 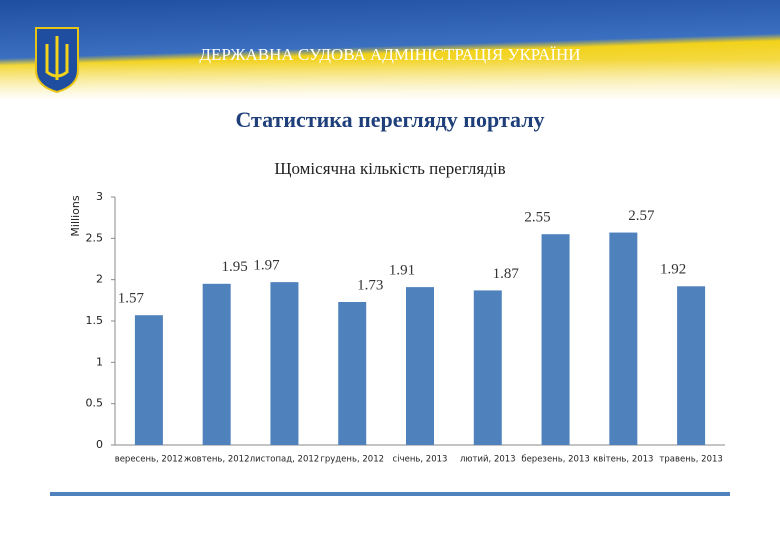 What do you see at coordinates (488, 460) in the screenshot?
I see `x-tick-label: лютий, 2013` at bounding box center [488, 460].